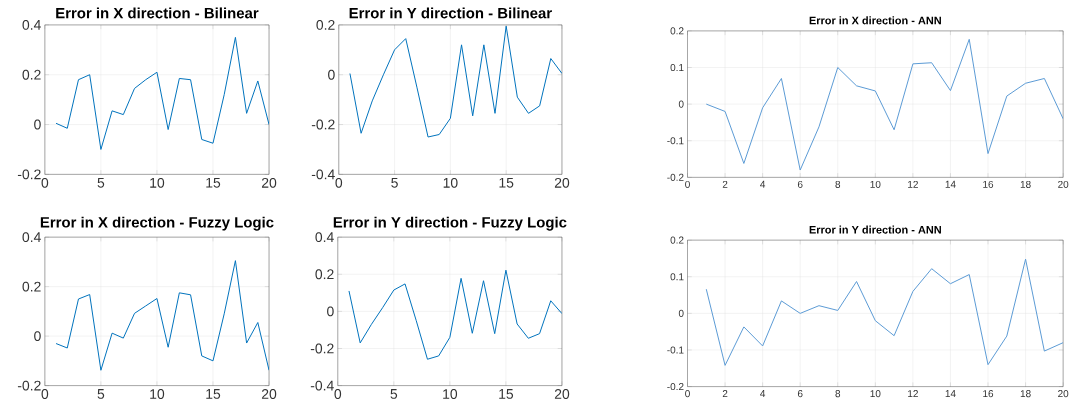 The height and width of the screenshot is (412, 1072). Describe the element at coordinates (450, 13) in the screenshot. I see `chart-title: Error in Y direction - Bilinear` at that location.